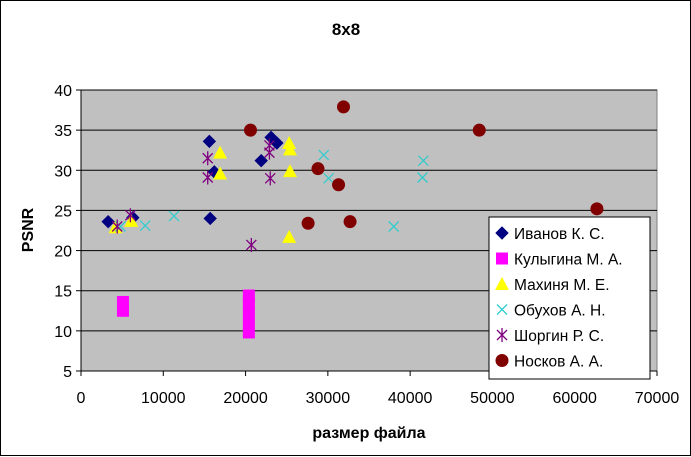 The image size is (691, 457). I want to click on y-tick-label: 15, so click(63, 292).